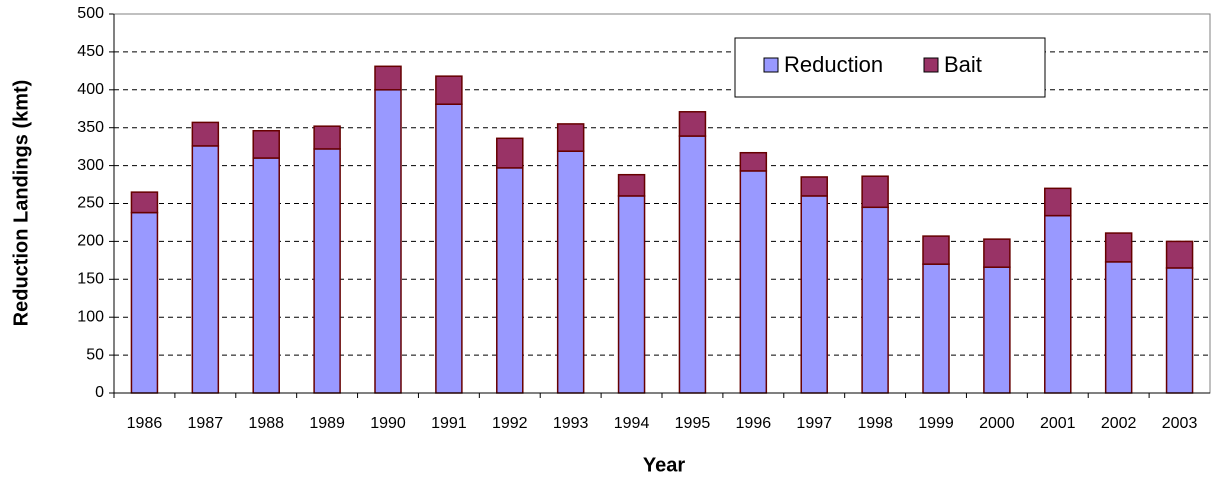 The height and width of the screenshot is (479, 1212). I want to click on y-tick-label: 500, so click(90, 13).